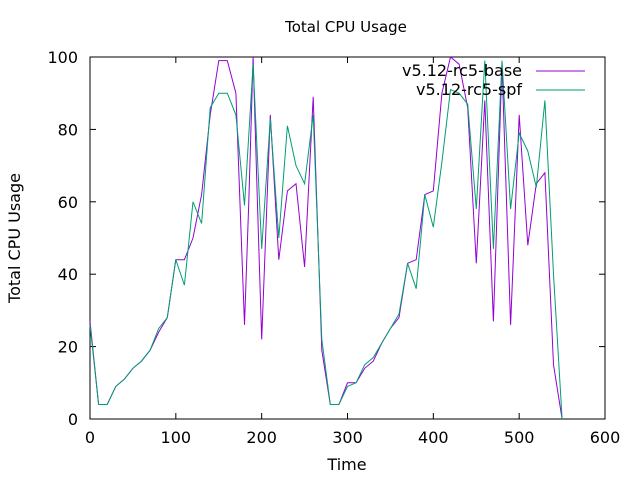  What do you see at coordinates (462, 70) in the screenshot?
I see `legend-label-1: v5.12-rc5-base` at bounding box center [462, 70].